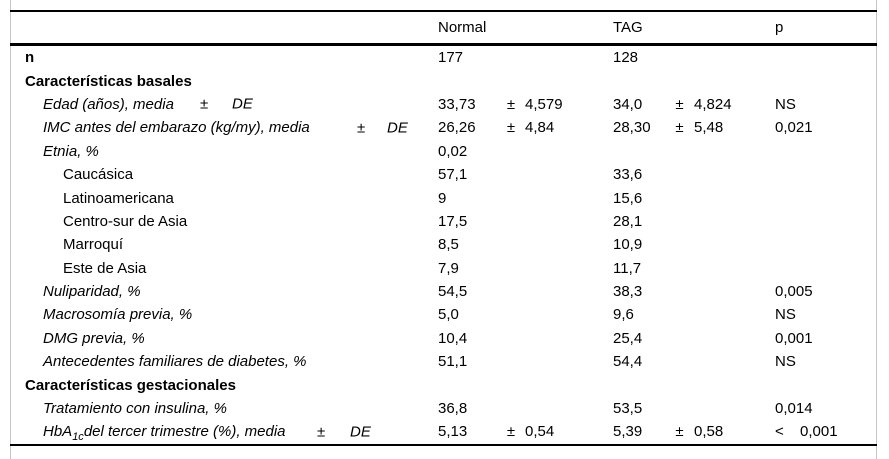 The height and width of the screenshot is (459, 889). I want to click on cell-normal-value: 17,5, so click(453, 221).